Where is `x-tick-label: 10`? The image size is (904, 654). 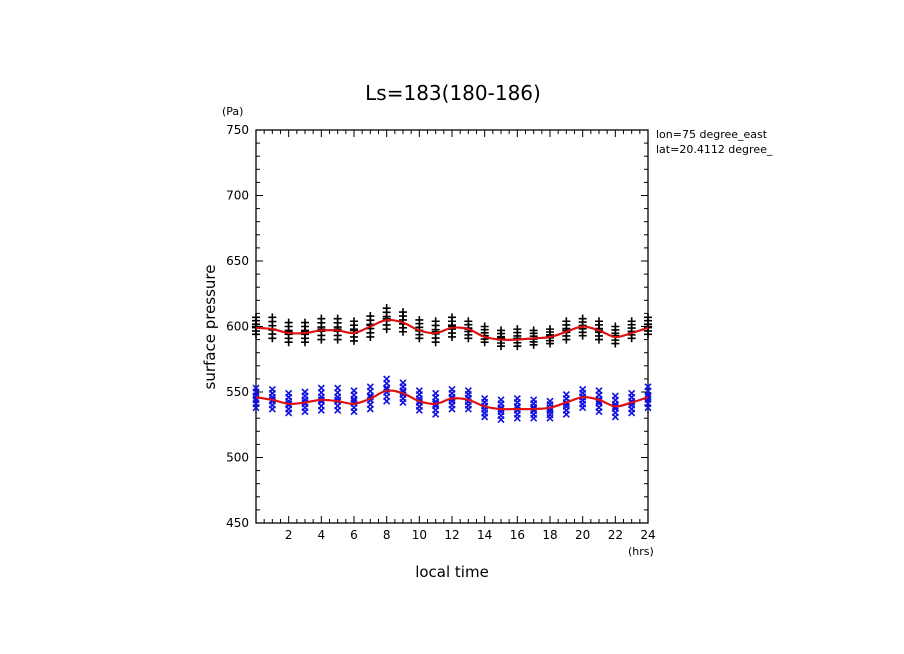
x-tick-label: 10 is located at coordinates (419, 535).